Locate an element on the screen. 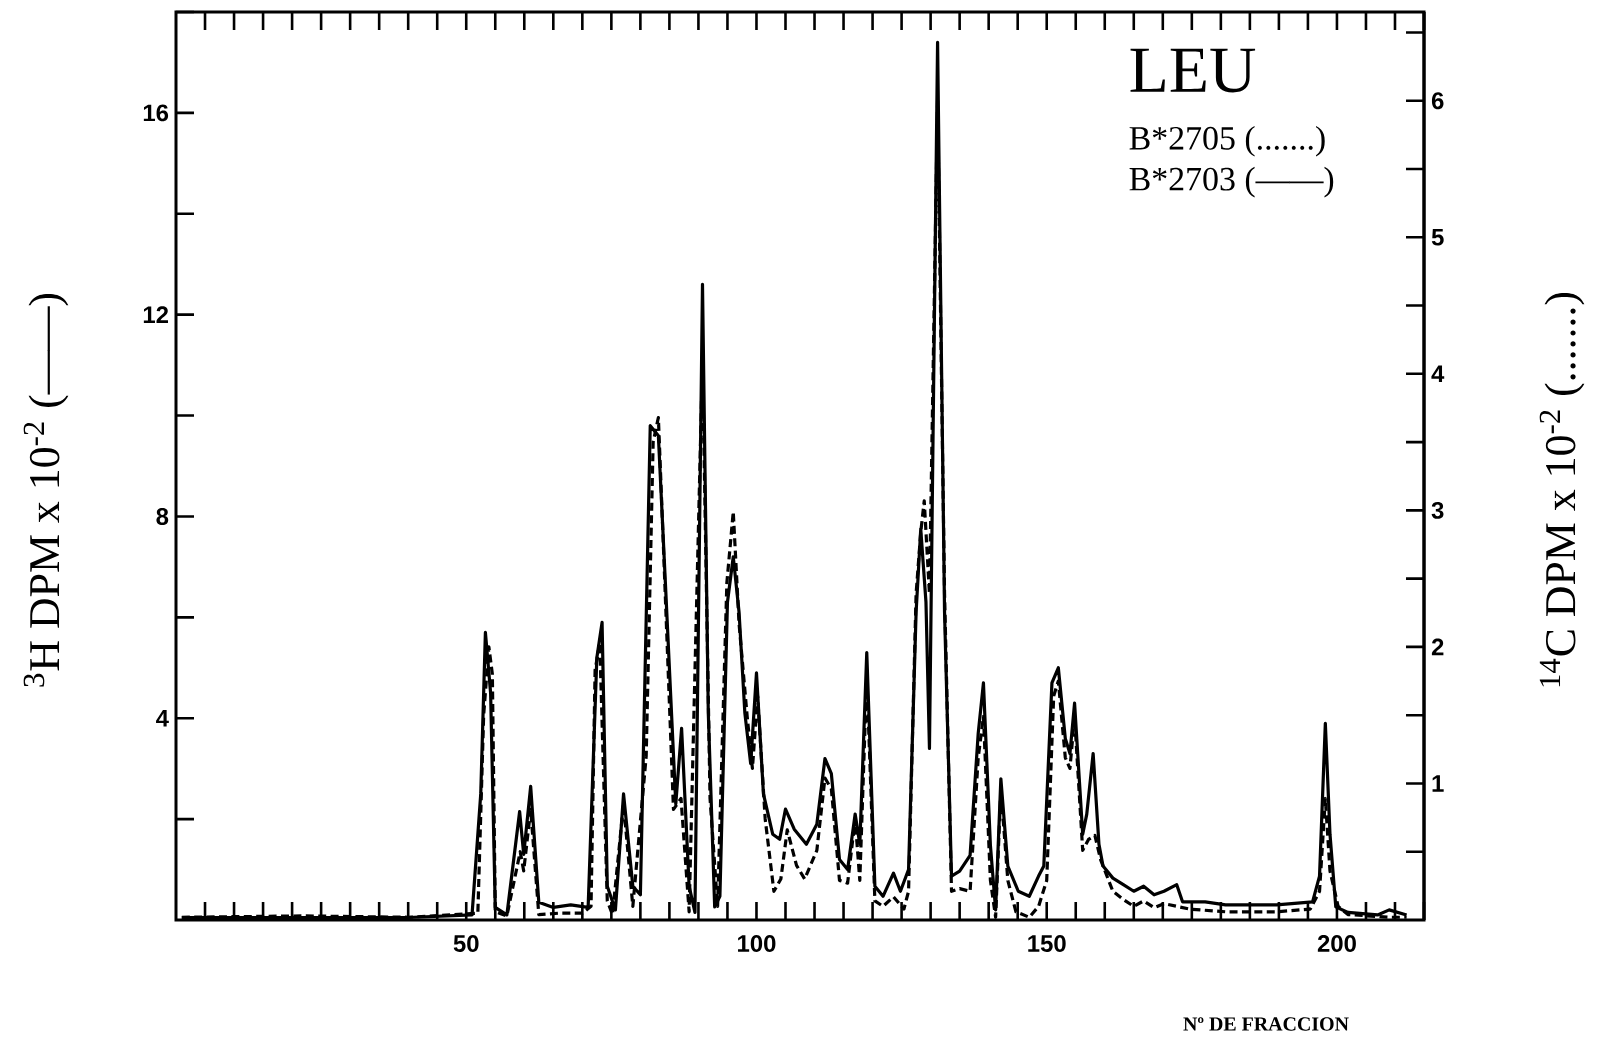 The image size is (1601, 1046). y2-tick-label: 5 is located at coordinates (1437, 237).